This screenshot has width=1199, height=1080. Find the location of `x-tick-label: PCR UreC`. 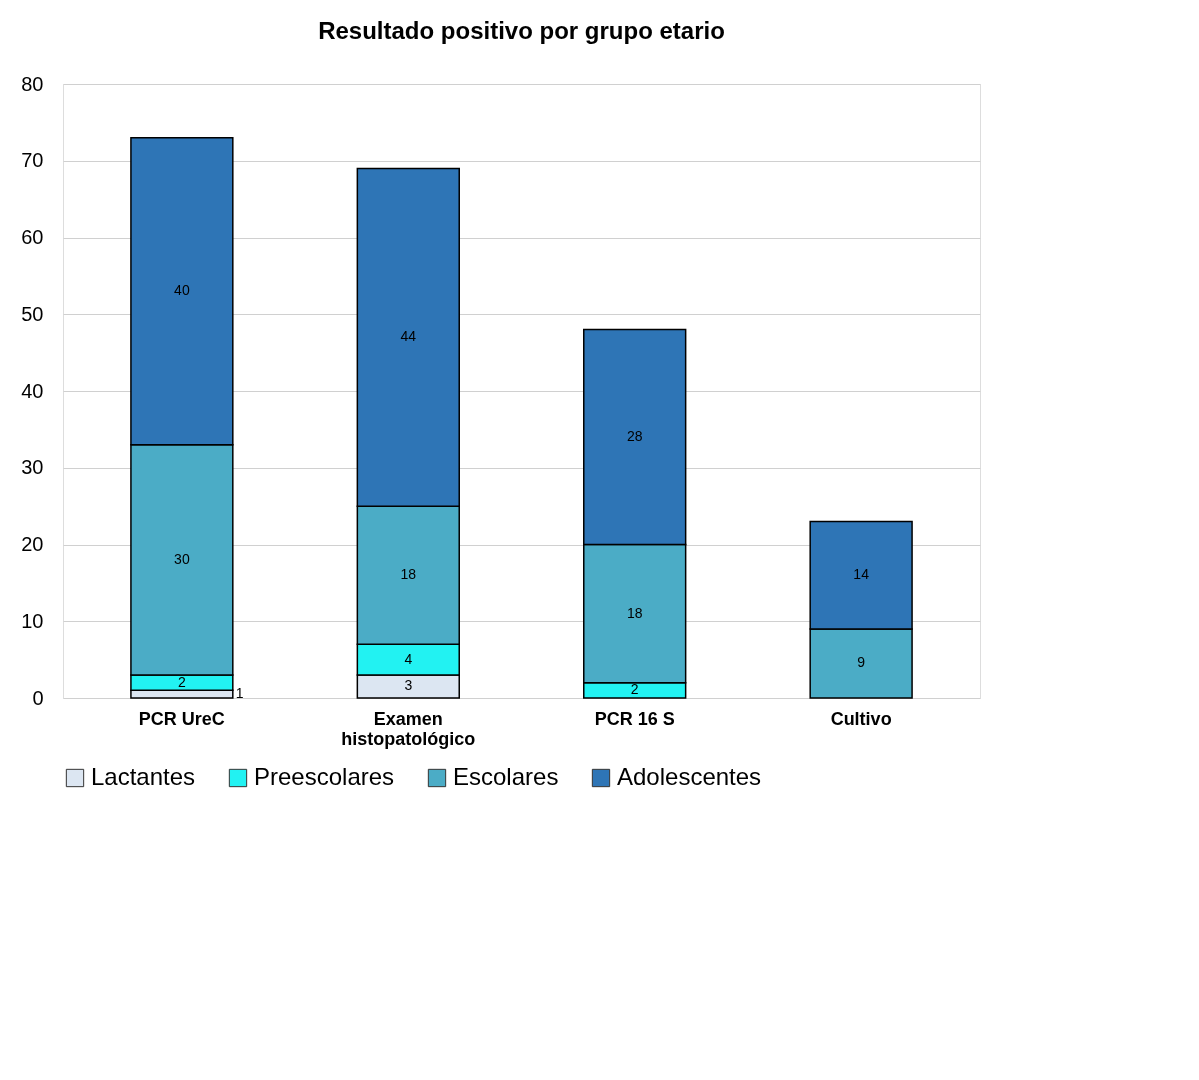

x-tick-label: PCR UreC is located at coordinates (181, 718).